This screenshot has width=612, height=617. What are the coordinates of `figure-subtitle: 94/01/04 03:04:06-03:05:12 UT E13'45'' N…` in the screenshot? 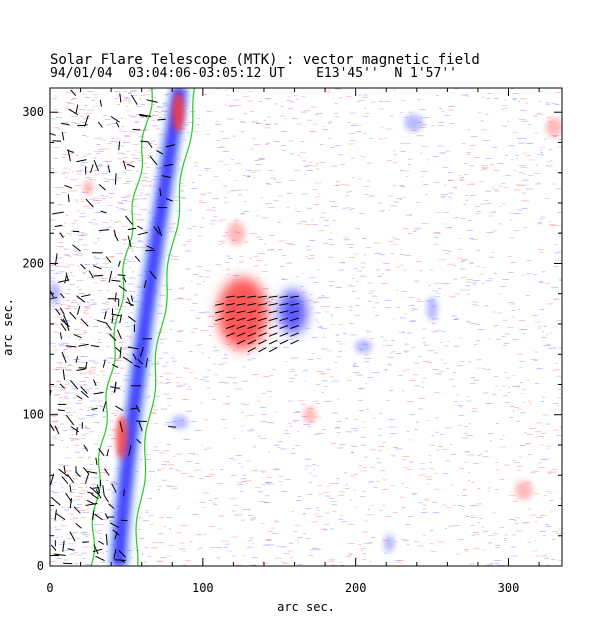 It's located at (253, 73).